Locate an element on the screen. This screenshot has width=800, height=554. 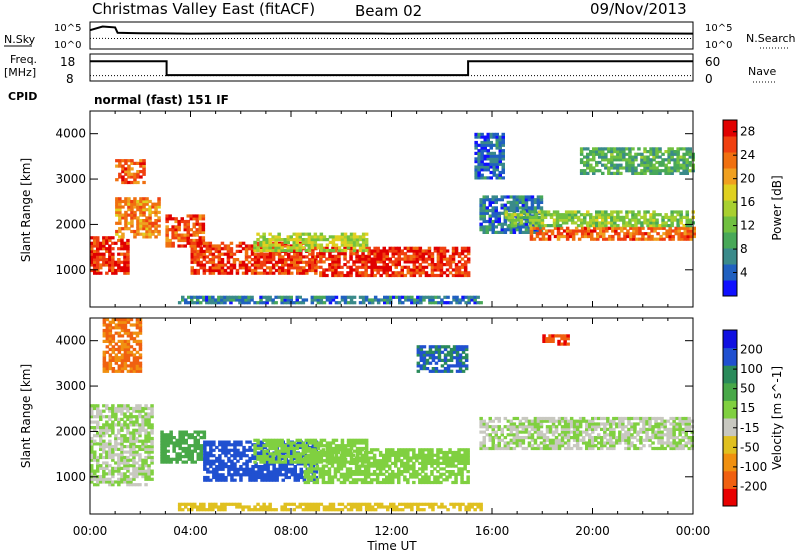
y-tick-label: 3000 is located at coordinates (70, 179).